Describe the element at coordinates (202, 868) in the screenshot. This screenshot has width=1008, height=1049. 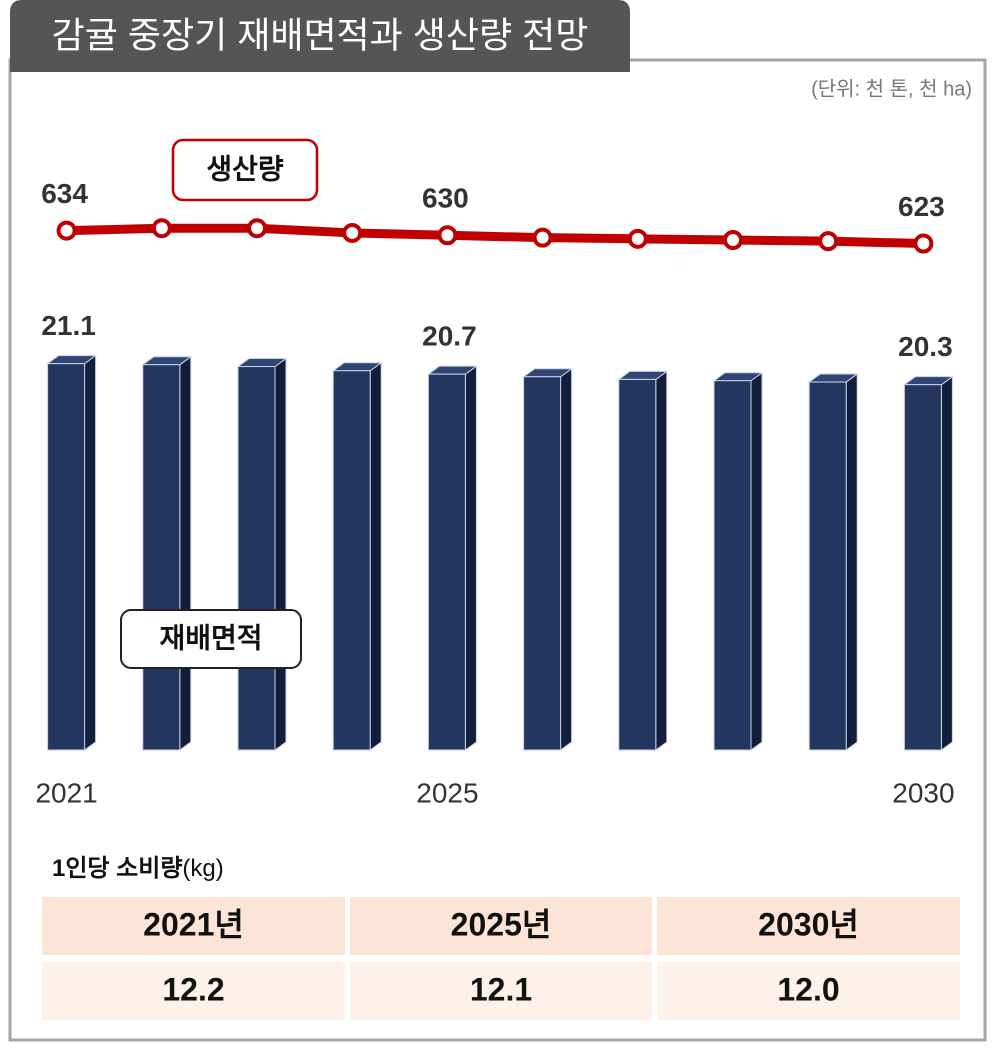
I see `table-unit: (kg)` at that location.